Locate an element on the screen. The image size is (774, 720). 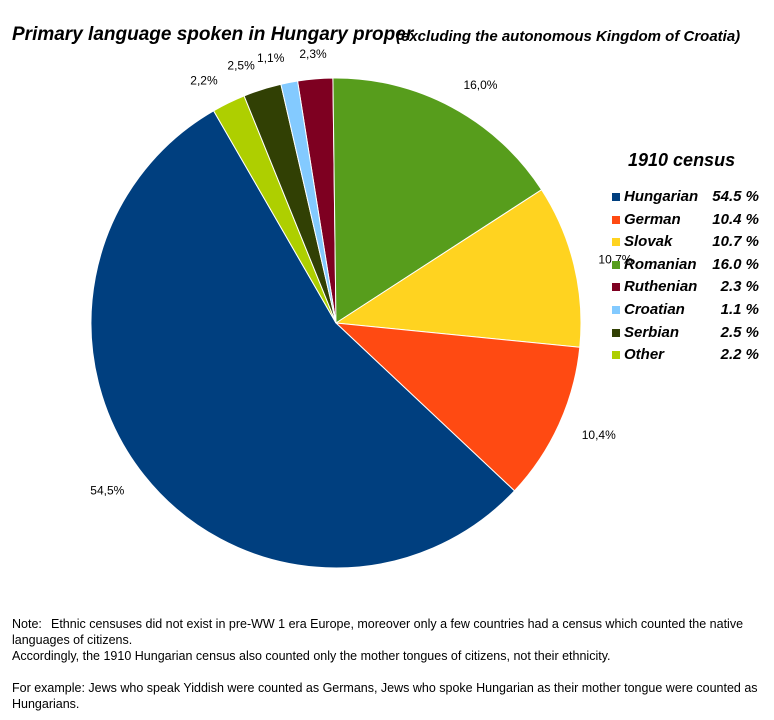
legend-item-german: German 10.4 % is located at coordinates (685, 222).